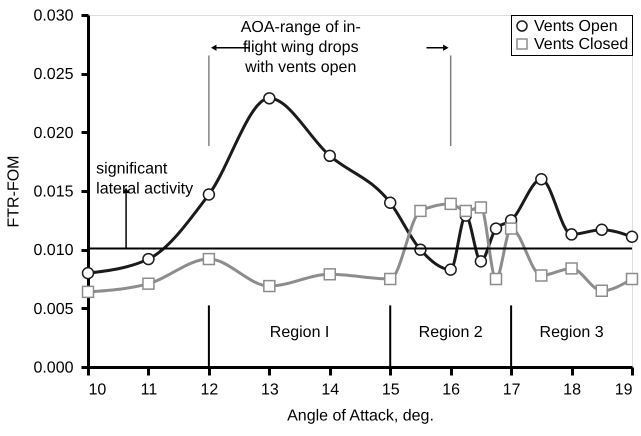 The width and height of the screenshot is (641, 436). Describe the element at coordinates (97, 390) in the screenshot. I see `x-tick-label: 10` at that location.